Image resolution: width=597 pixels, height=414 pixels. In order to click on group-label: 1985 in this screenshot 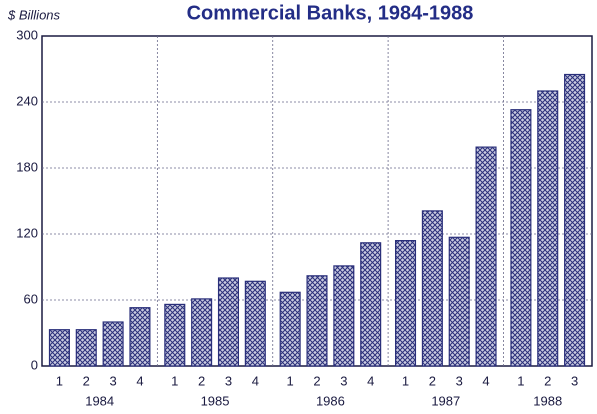, I will do `click(215, 400)`.